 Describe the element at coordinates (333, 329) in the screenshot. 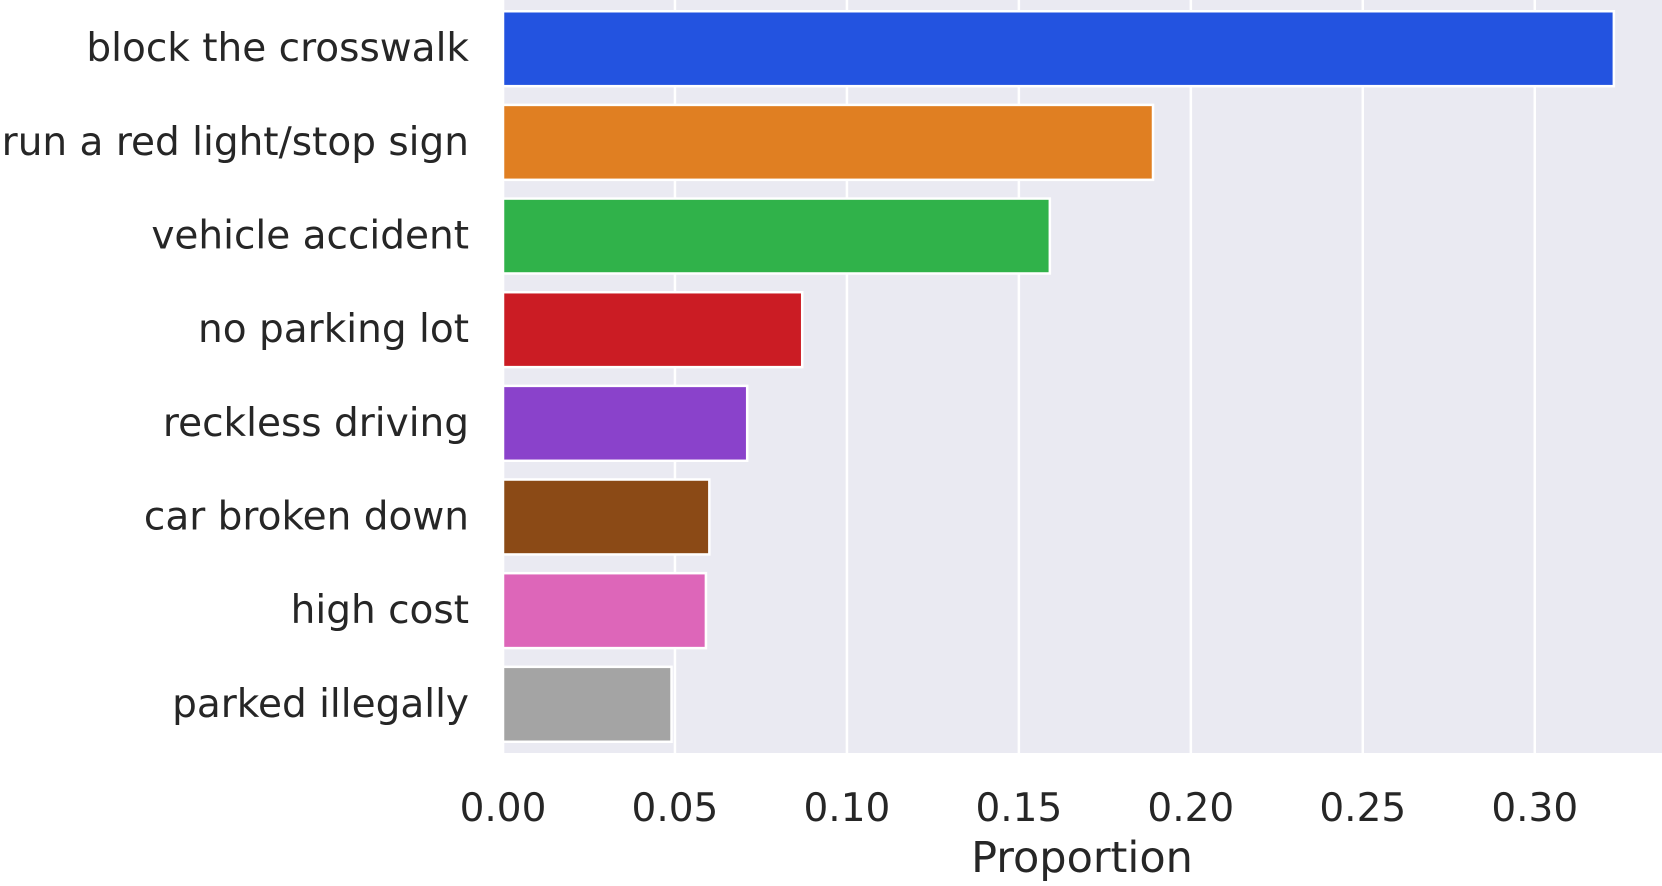

I see `category-label: no parking lot` at that location.